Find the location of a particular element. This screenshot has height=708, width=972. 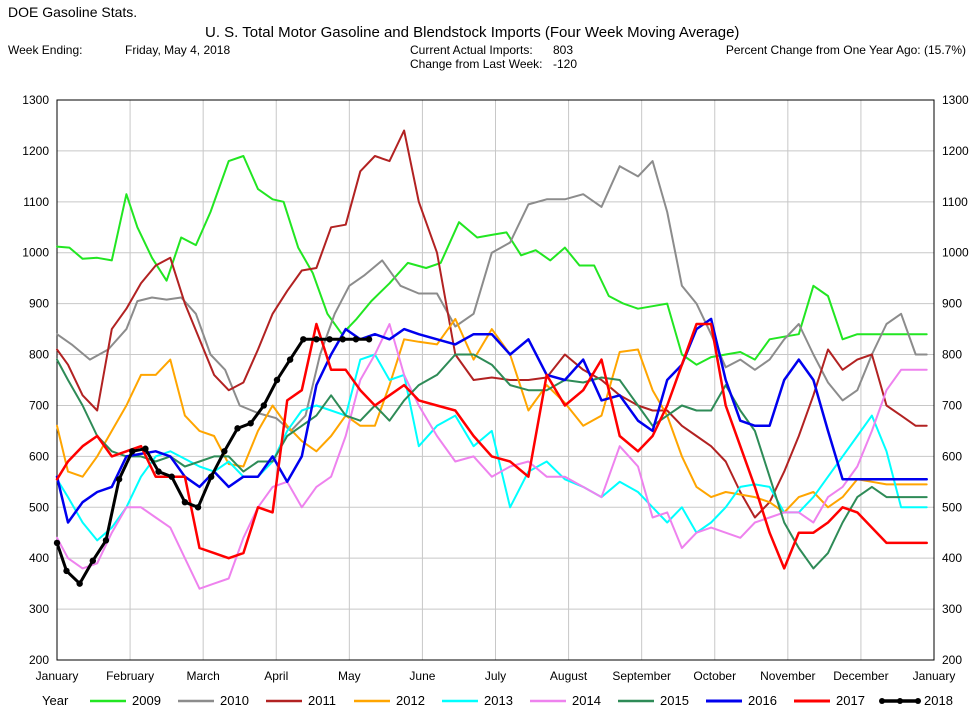

legend-label-2015: 2015 is located at coordinates (674, 700).